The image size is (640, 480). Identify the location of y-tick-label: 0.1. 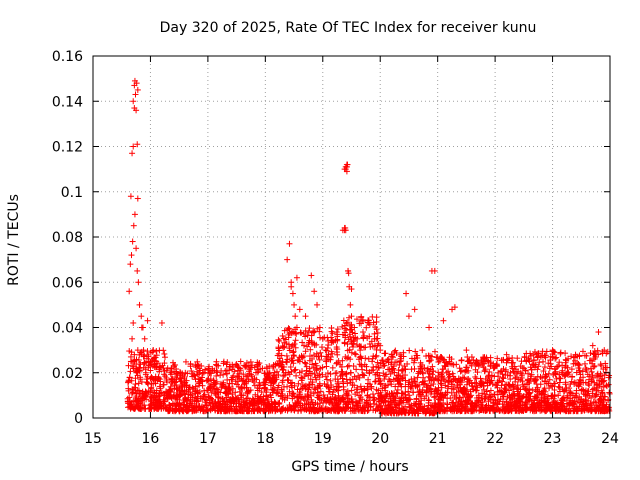
(72, 193).